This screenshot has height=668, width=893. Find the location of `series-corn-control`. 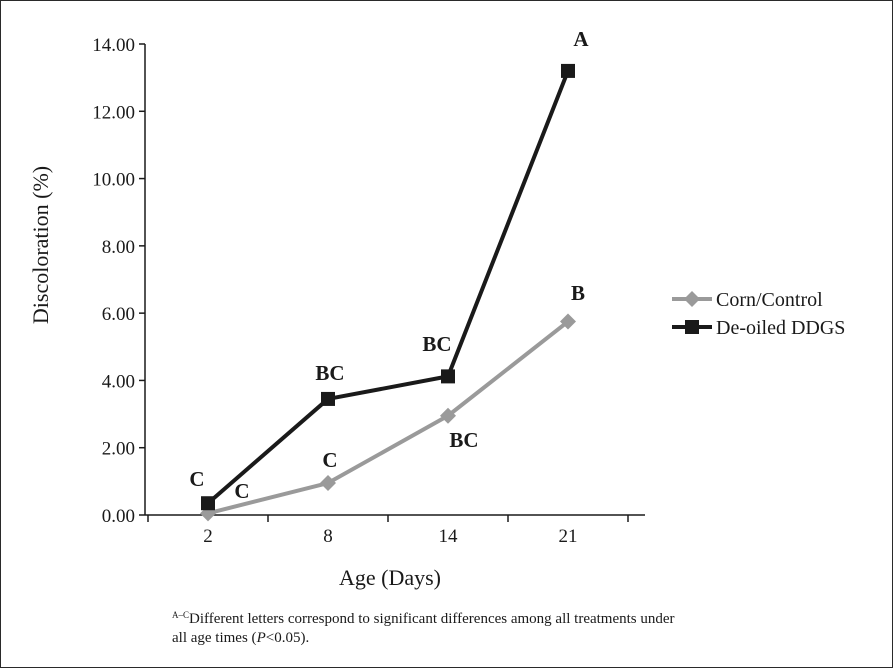

series-corn-control is located at coordinates (388, 417).